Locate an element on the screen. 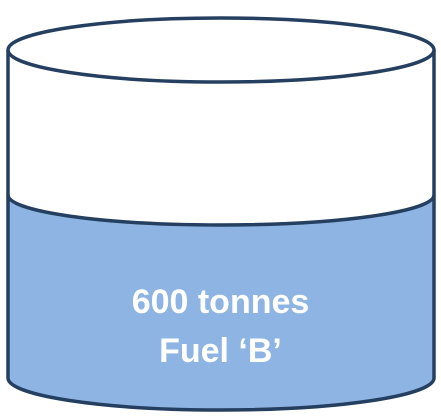  tank-bottom-edge is located at coordinates (221, 394).